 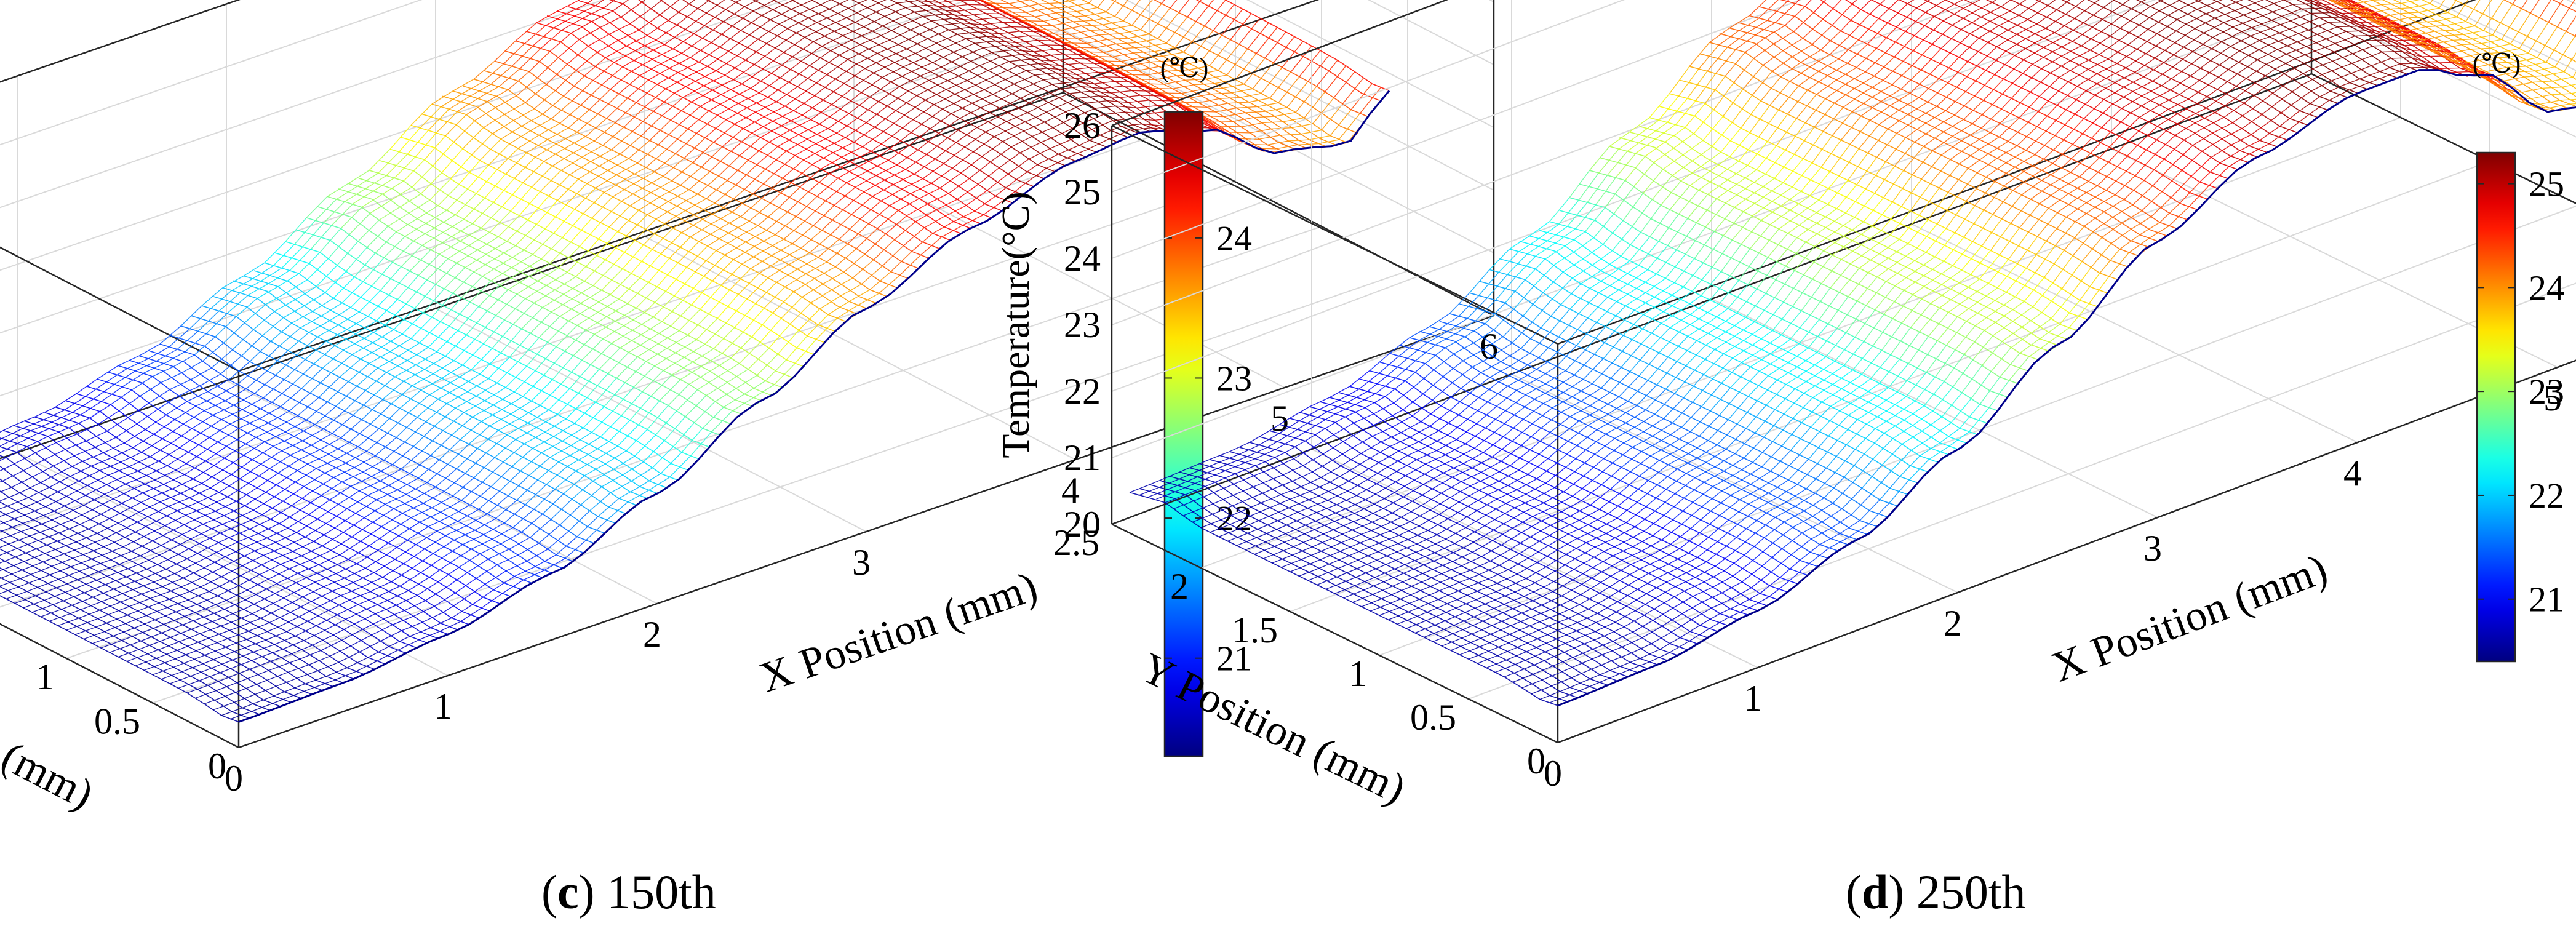 What do you see at coordinates (649, 205) in the screenshot?
I see `mesh-line-x` at bounding box center [649, 205].